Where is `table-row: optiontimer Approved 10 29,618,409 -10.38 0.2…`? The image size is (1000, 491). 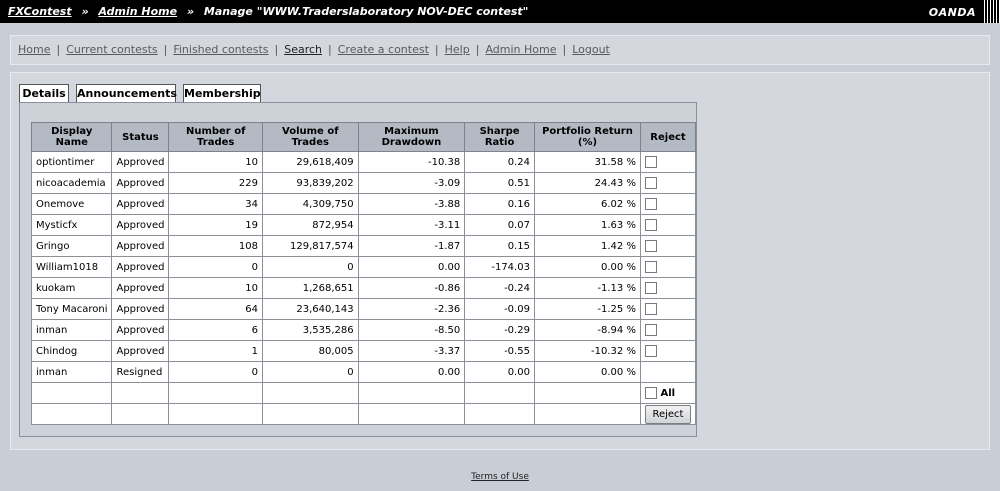
table-row: optiontimer Approved 10 29,618,409 -10.38 0.2… is located at coordinates (363, 162).